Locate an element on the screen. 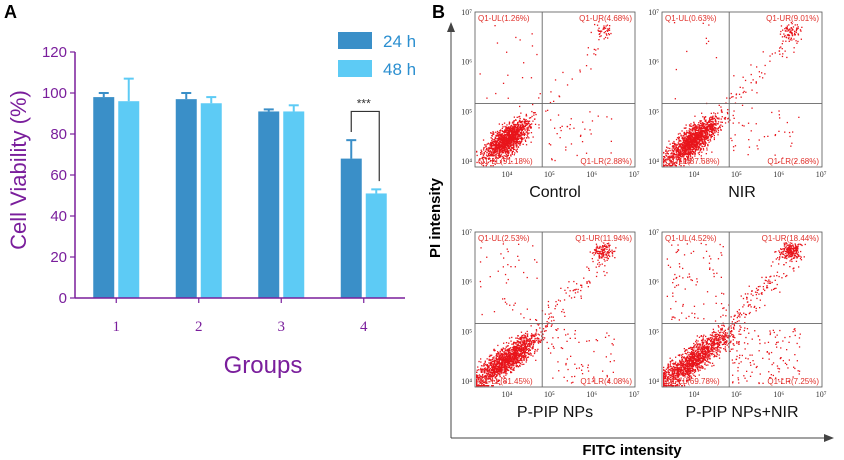  scatter-points is located at coordinates (546, 314).